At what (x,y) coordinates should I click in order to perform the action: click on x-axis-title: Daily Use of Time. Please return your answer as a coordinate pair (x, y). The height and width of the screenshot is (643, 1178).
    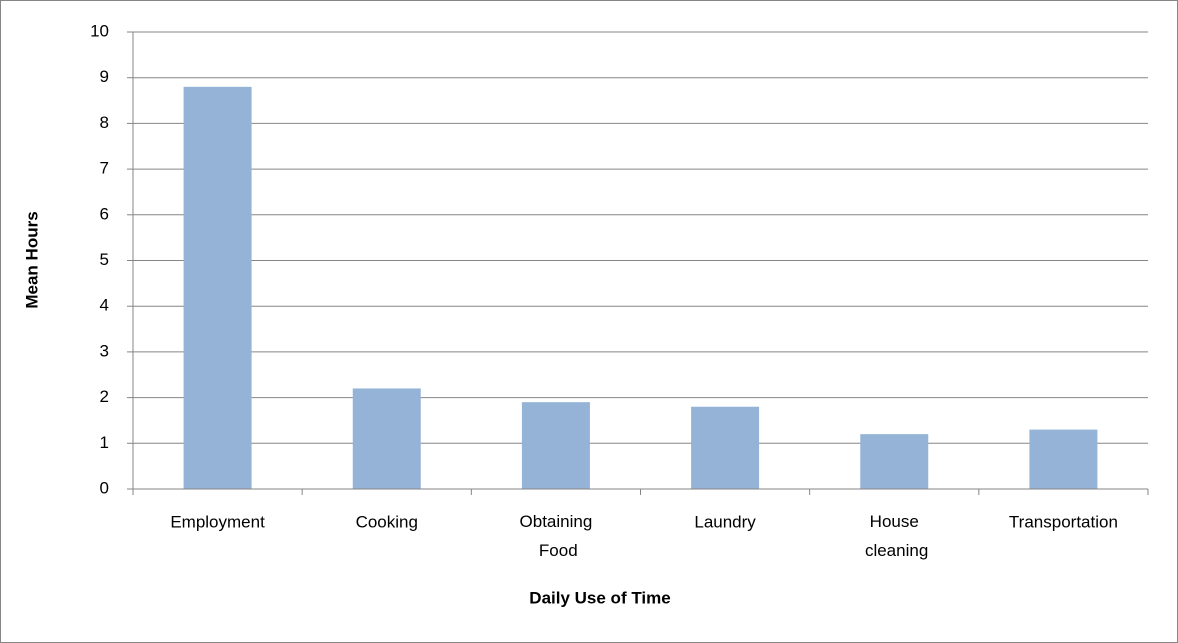
    Looking at the image, I should click on (599, 597).